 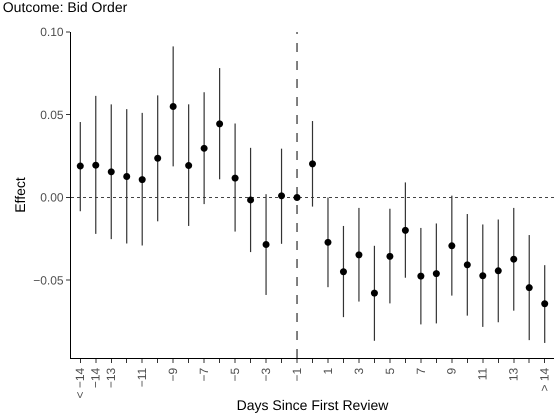 I want to click on y-tick-label: 0.05, so click(x=52, y=115).